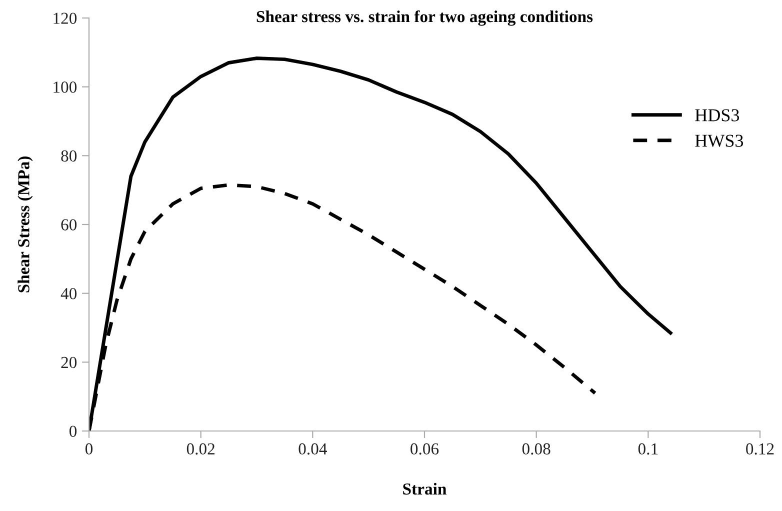 This screenshot has width=782, height=511. I want to click on y-tick-label: 120, so click(65, 18).